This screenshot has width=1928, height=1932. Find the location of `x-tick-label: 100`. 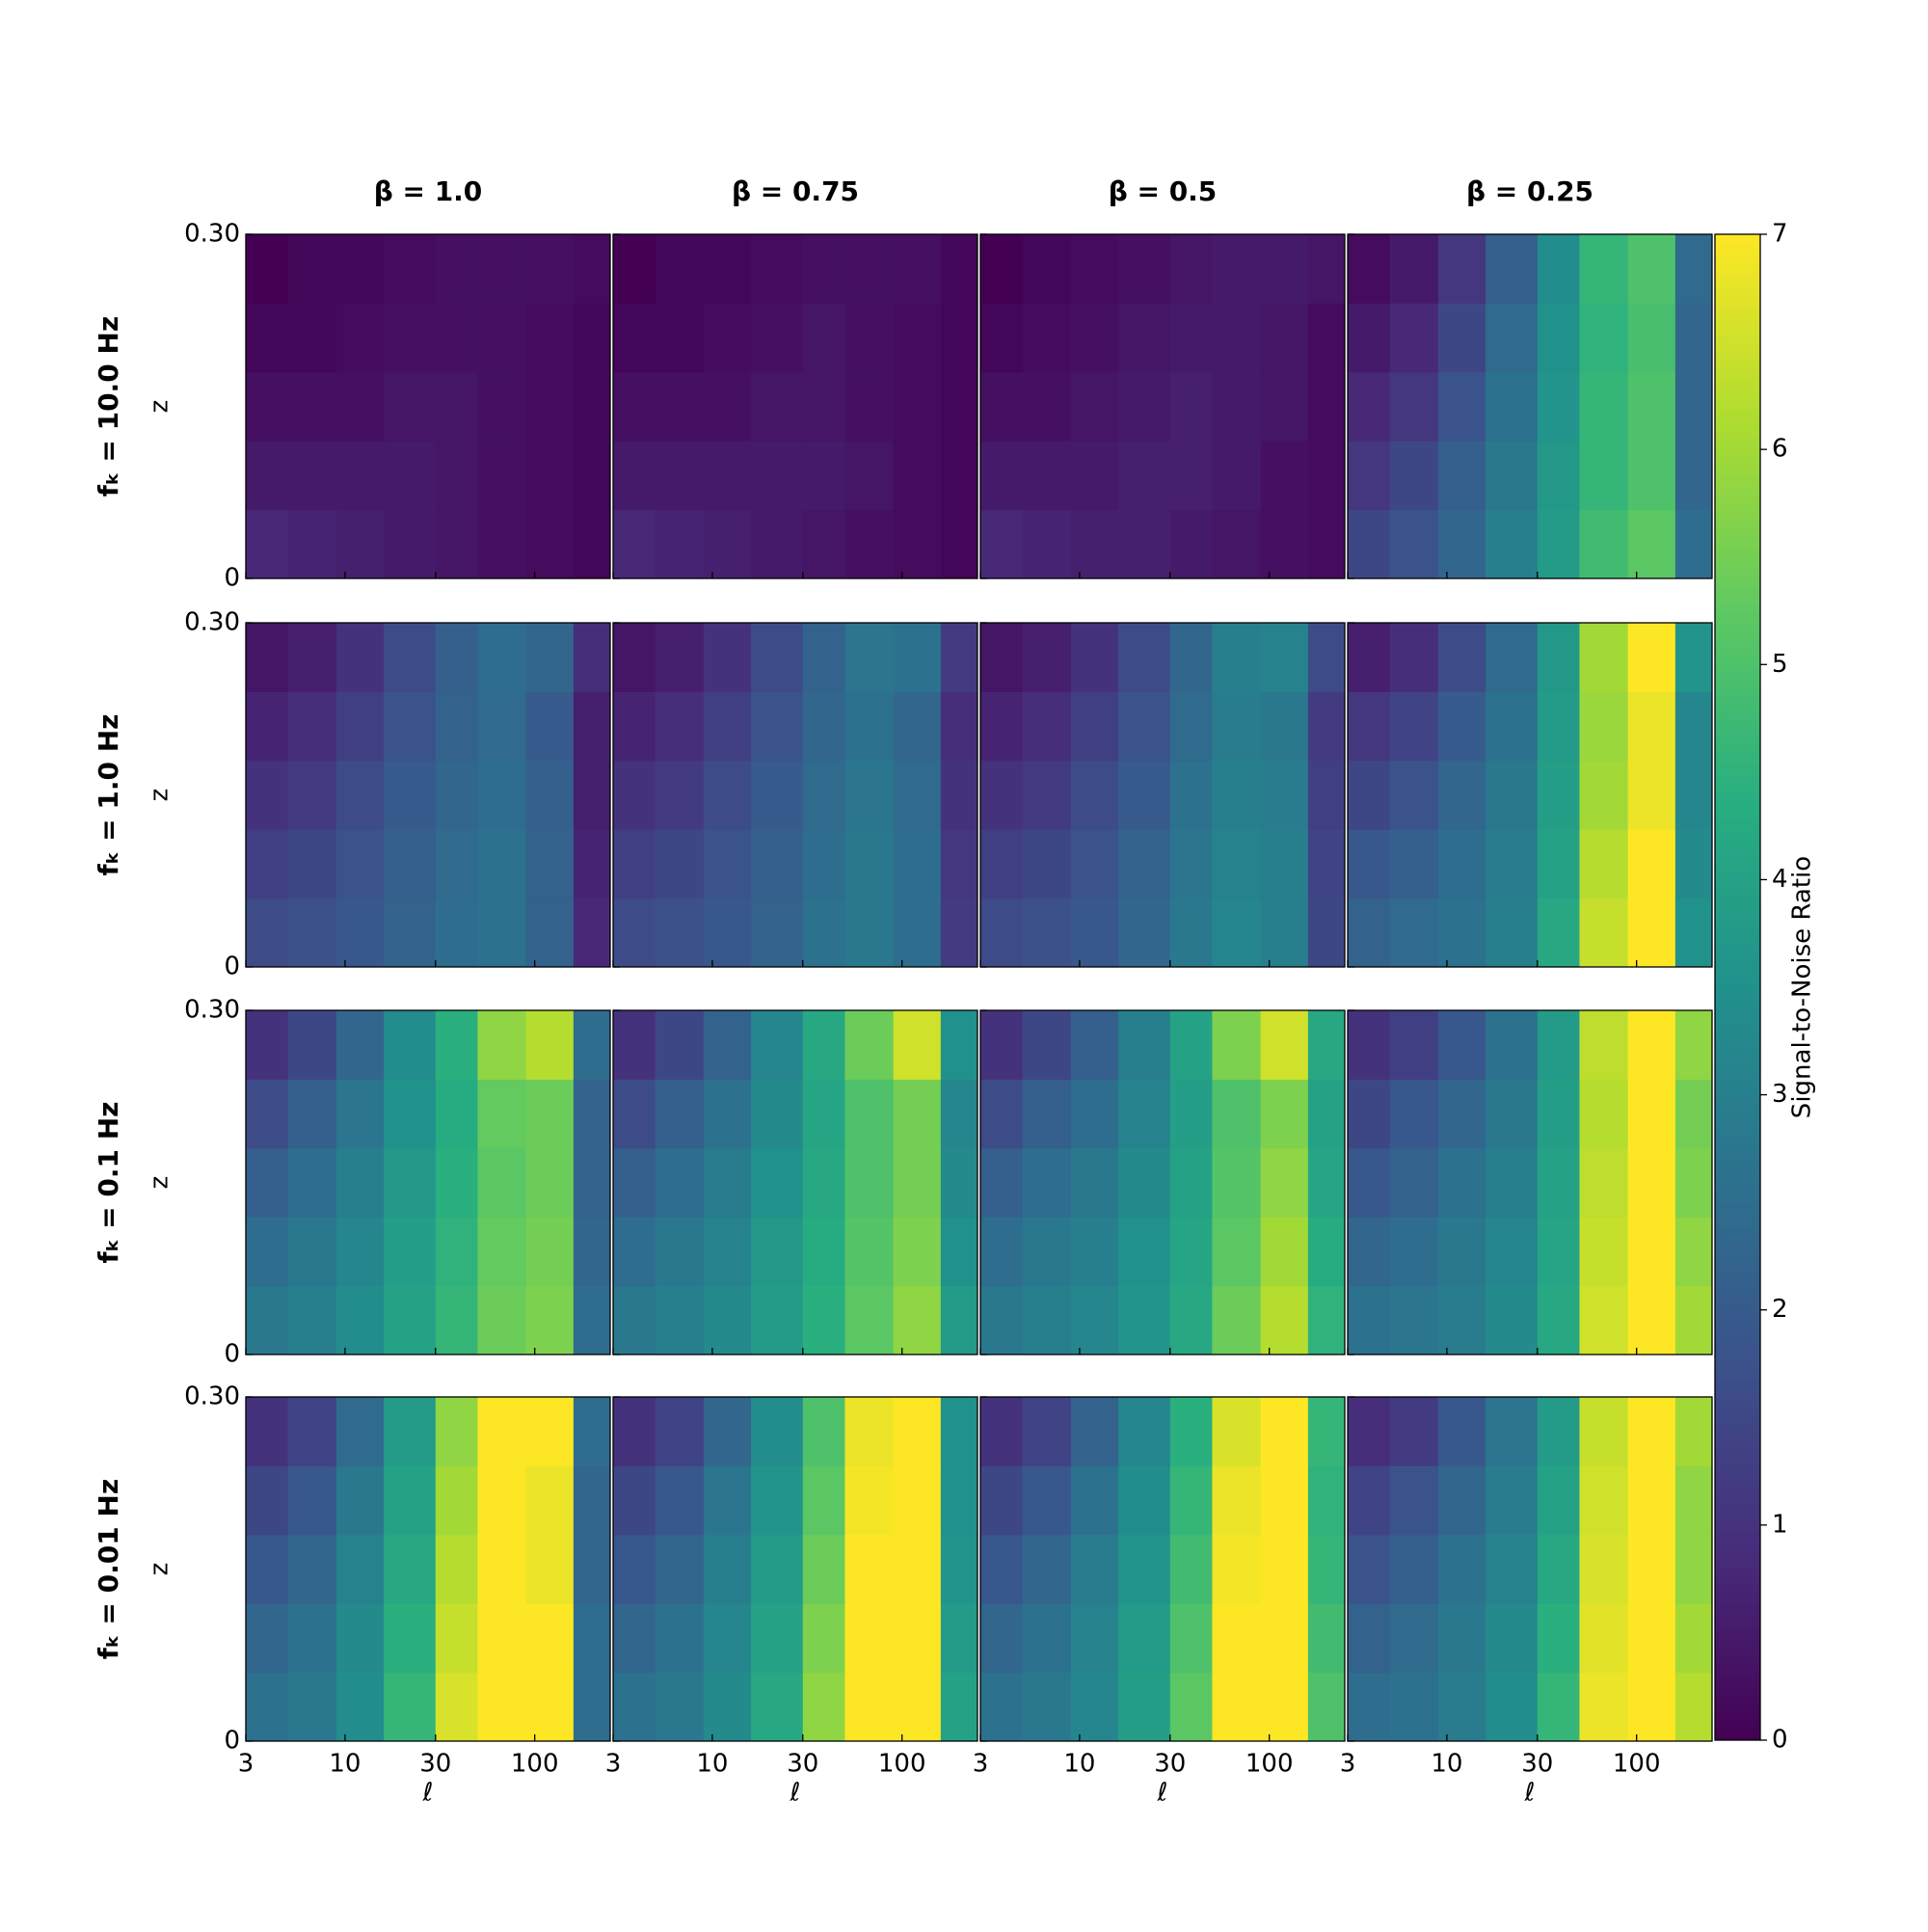

x-tick-label: 100 is located at coordinates (902, 1765).